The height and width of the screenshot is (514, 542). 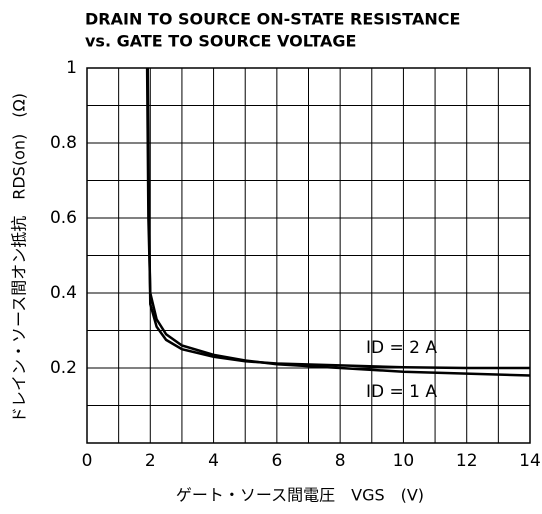 What do you see at coordinates (272, 19) in the screenshot?
I see `chart-title: DRAIN TO SOURCE ON-STATE RESISTANCE` at bounding box center [272, 19].